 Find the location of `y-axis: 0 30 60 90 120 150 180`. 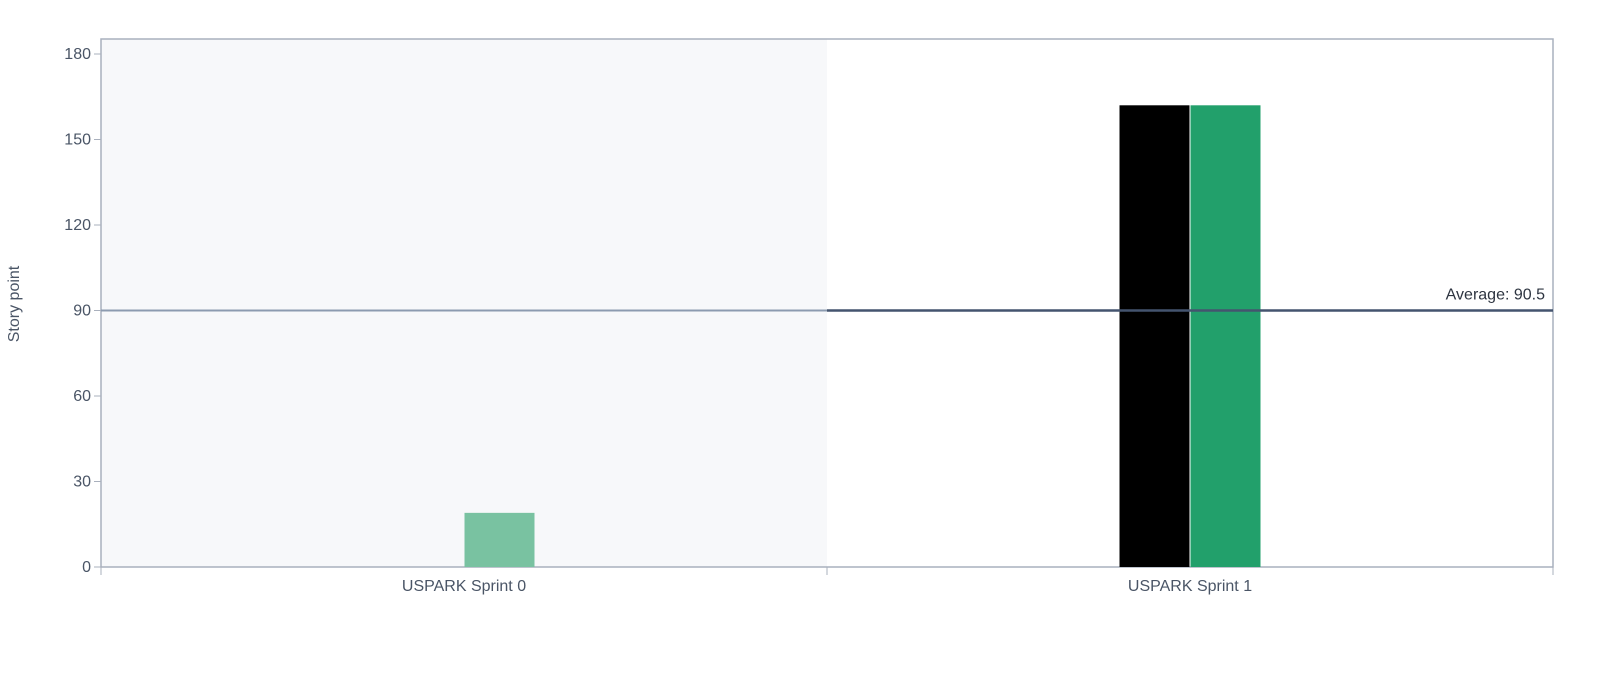

y-axis: 0 30 60 90 120 150 180 is located at coordinates (82, 311).